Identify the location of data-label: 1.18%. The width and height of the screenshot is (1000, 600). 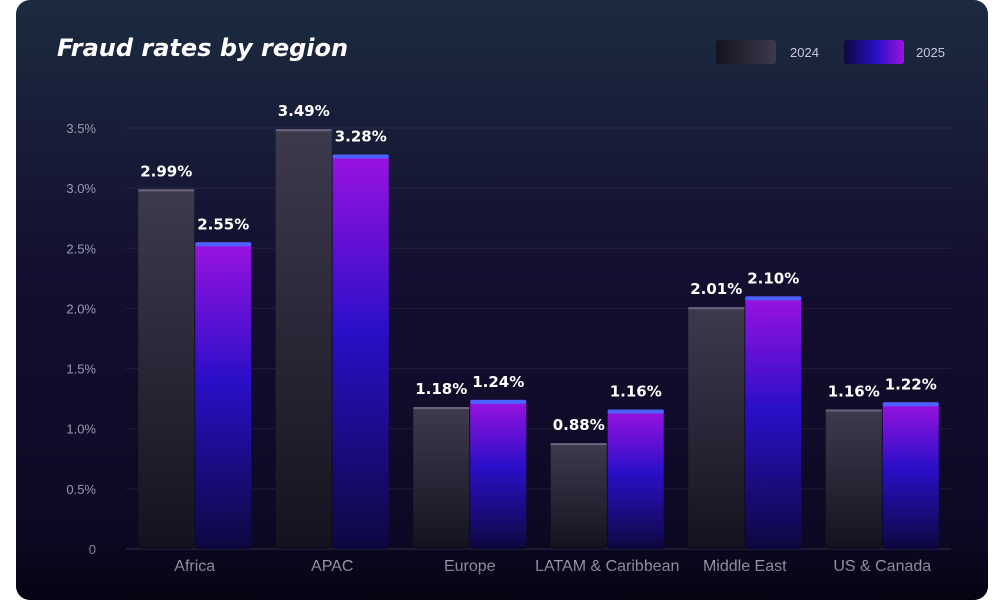
(441, 389).